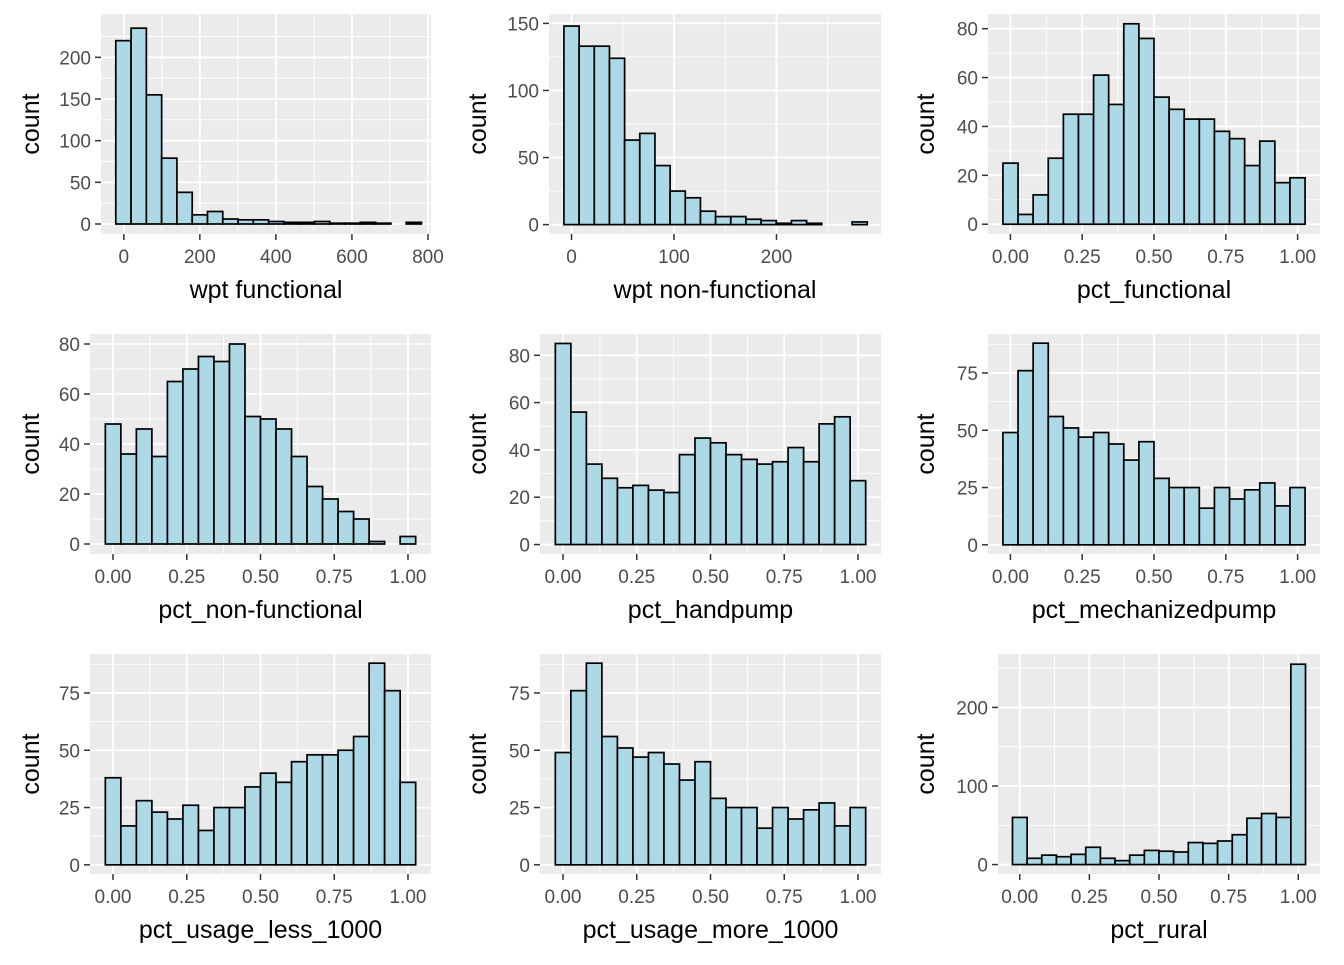 Image resolution: width=1344 pixels, height=965 pixels. I want to click on x-axis-title: pct_usage_more_1000, so click(711, 930).